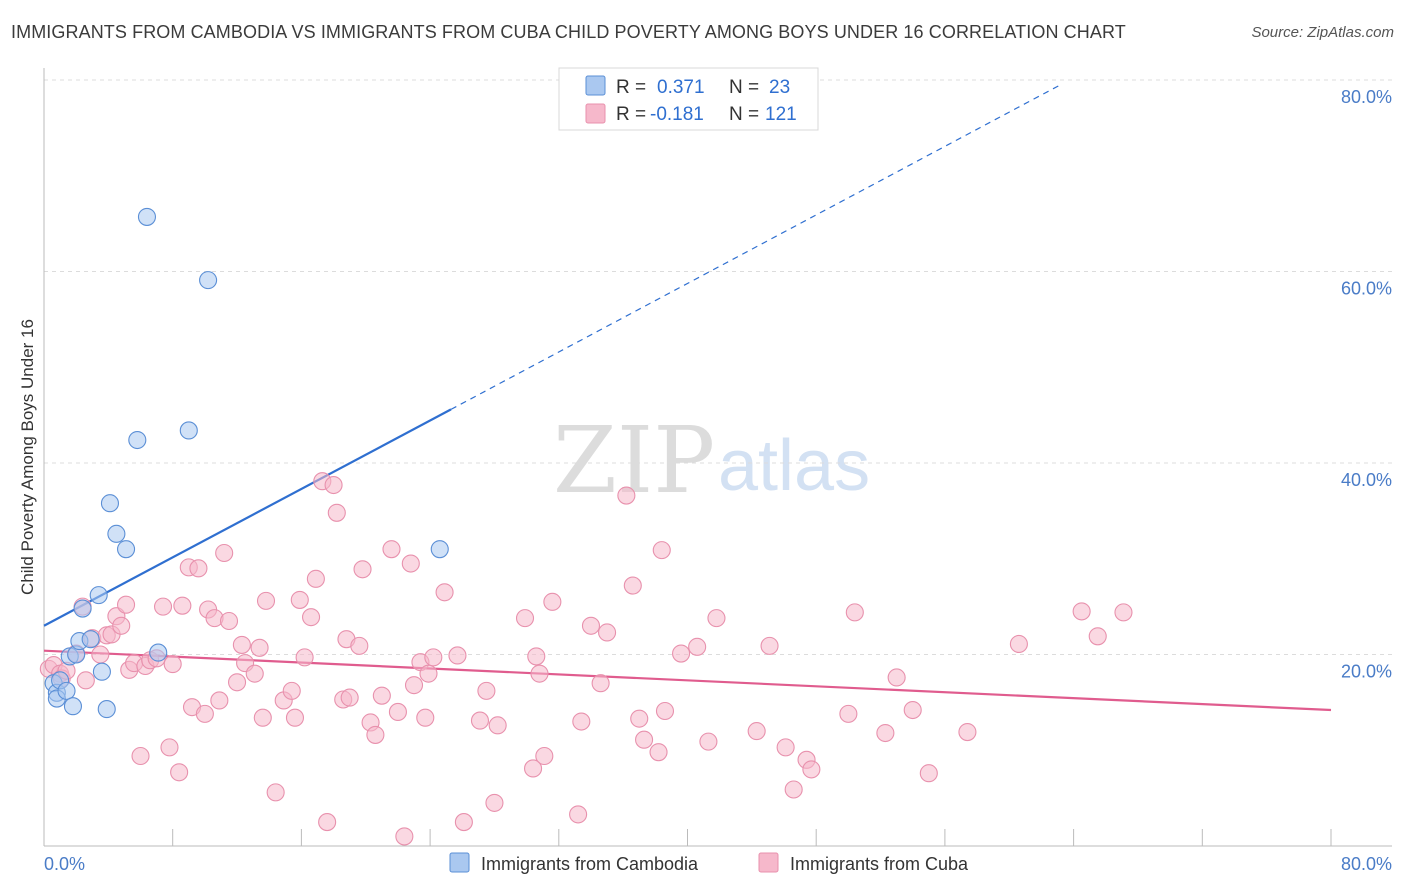 The height and width of the screenshot is (892, 1406). What do you see at coordinates (590, 864) in the screenshot?
I see `bottom-legend-label-cambodia: Immigrants from Cambodia` at bounding box center [590, 864].